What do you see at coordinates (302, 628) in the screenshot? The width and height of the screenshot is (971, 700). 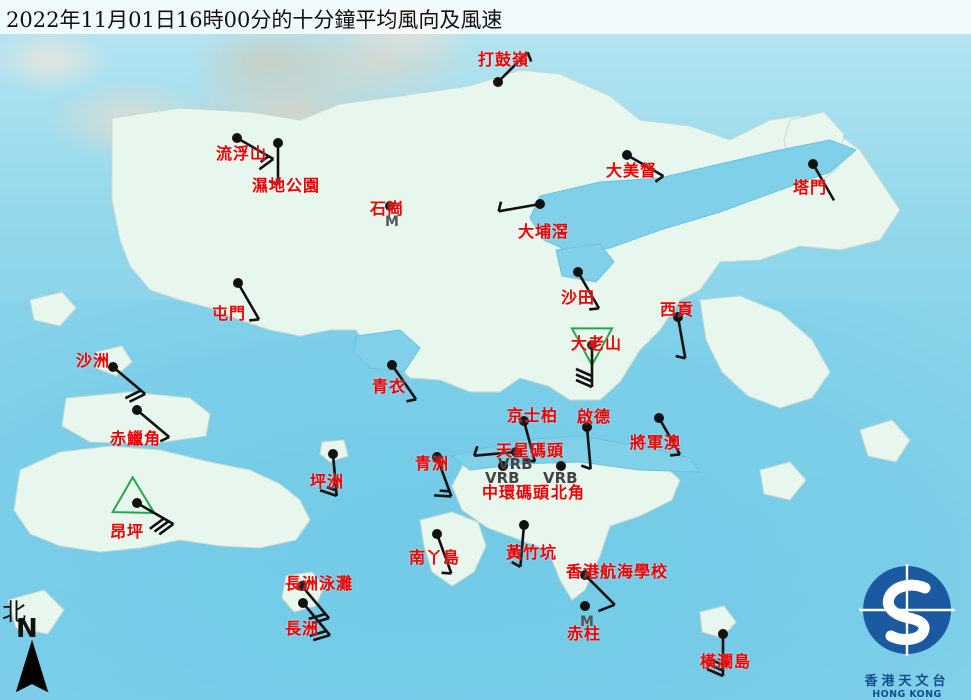 I see `station-label-28: 長洲` at bounding box center [302, 628].